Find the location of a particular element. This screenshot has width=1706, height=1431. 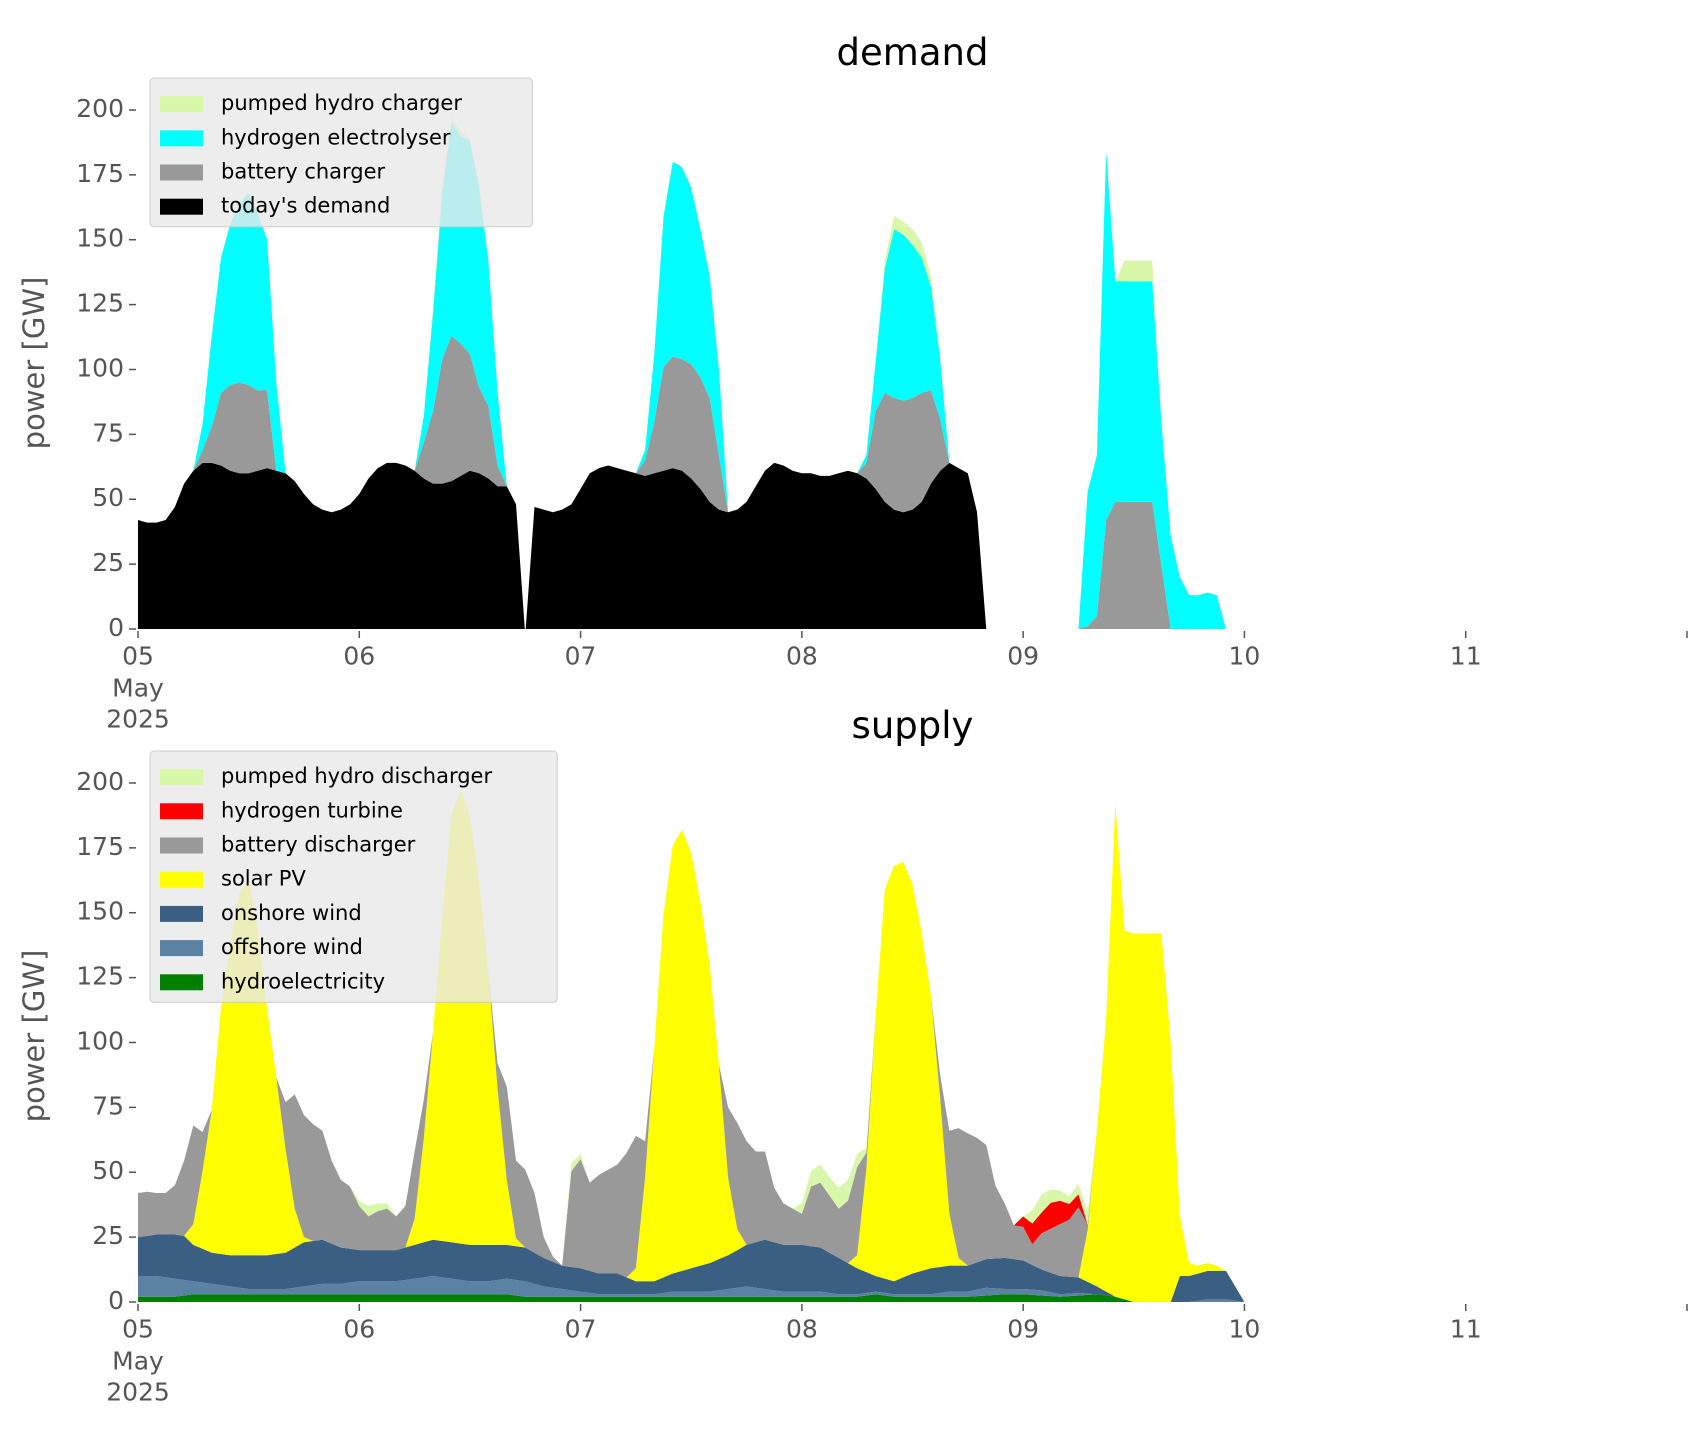

series-battery-charger-area is located at coordinates (691, 482).